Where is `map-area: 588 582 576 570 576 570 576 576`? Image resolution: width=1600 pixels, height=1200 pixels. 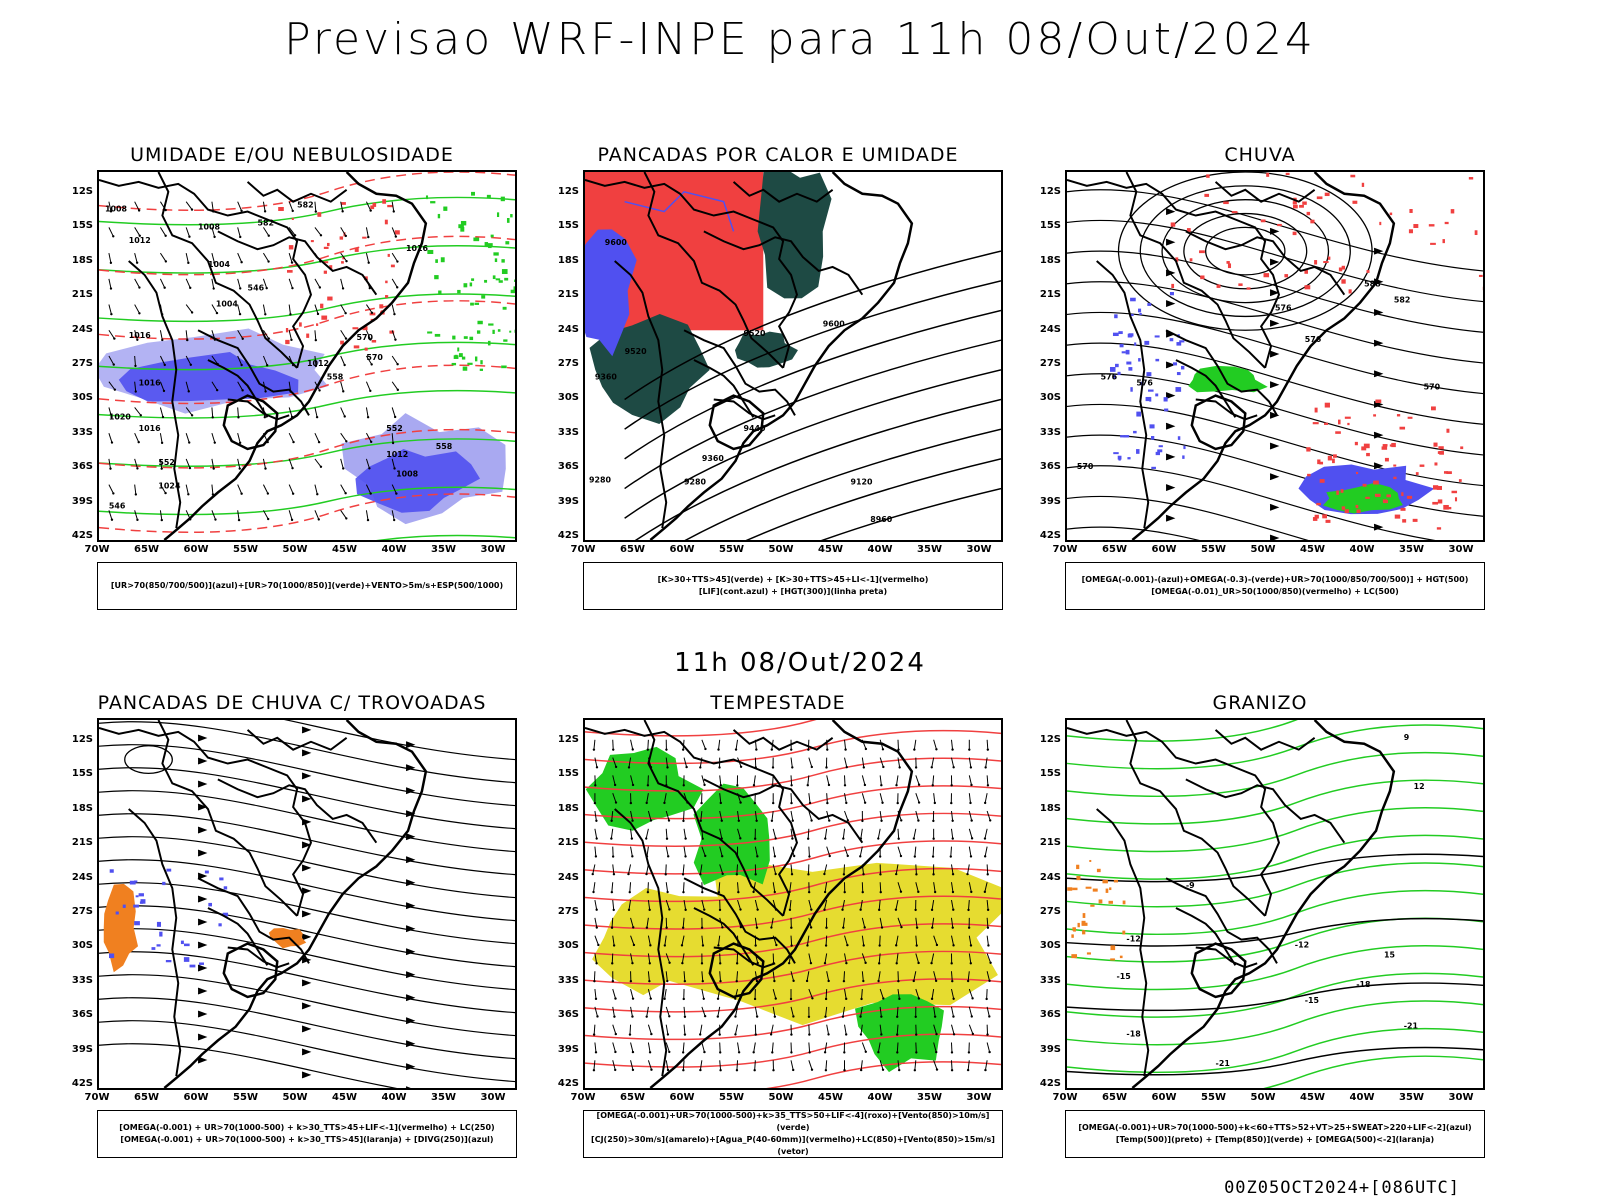 map-area: 588 582 576 570 576 570 576 576 is located at coordinates (1275, 356).